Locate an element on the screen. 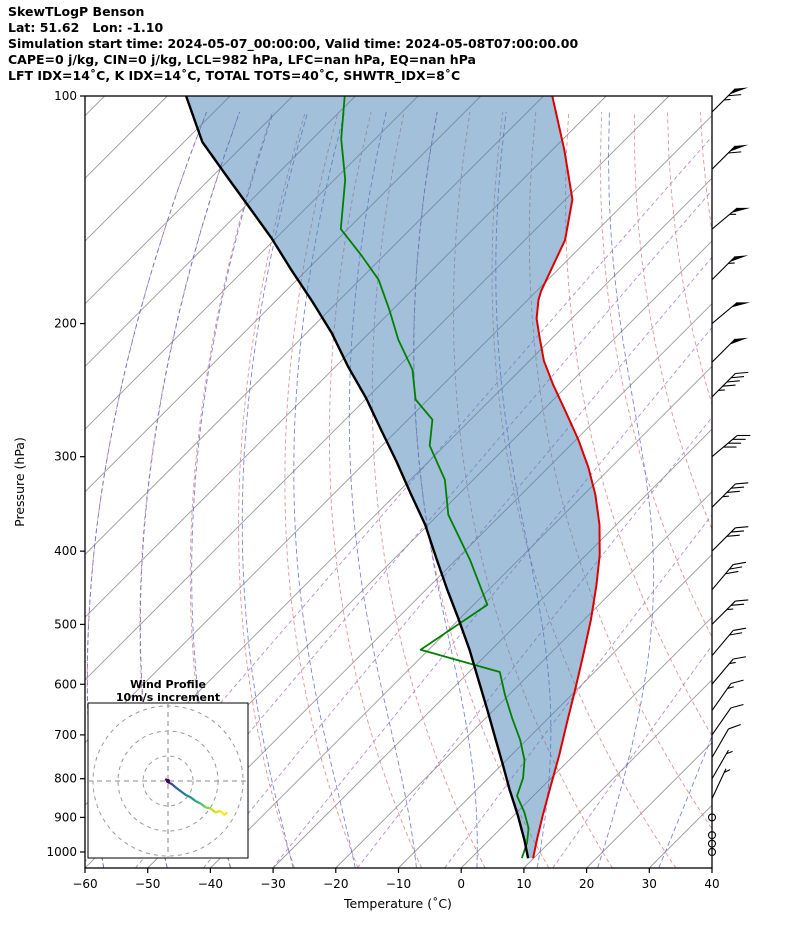 The image size is (794, 941). x-tick-label: 0 is located at coordinates (461, 884).